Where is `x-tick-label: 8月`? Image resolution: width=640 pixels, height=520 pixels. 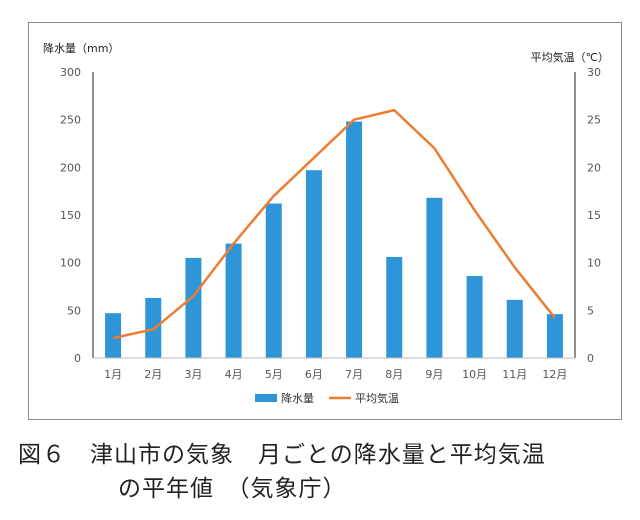 x-tick-label: 8月 is located at coordinates (394, 374).